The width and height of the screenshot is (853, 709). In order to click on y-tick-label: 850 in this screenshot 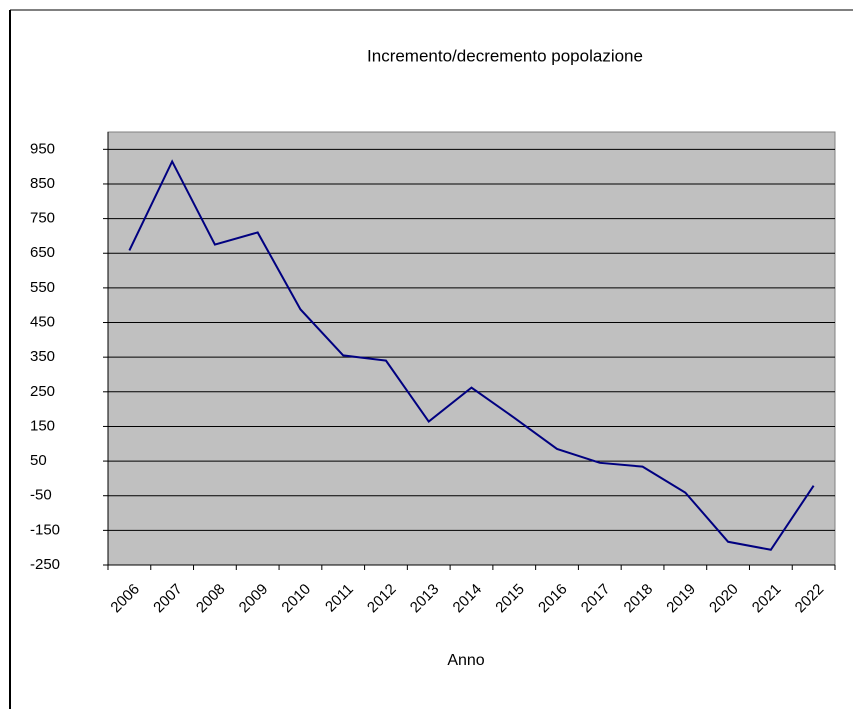, I will do `click(42, 183)`.